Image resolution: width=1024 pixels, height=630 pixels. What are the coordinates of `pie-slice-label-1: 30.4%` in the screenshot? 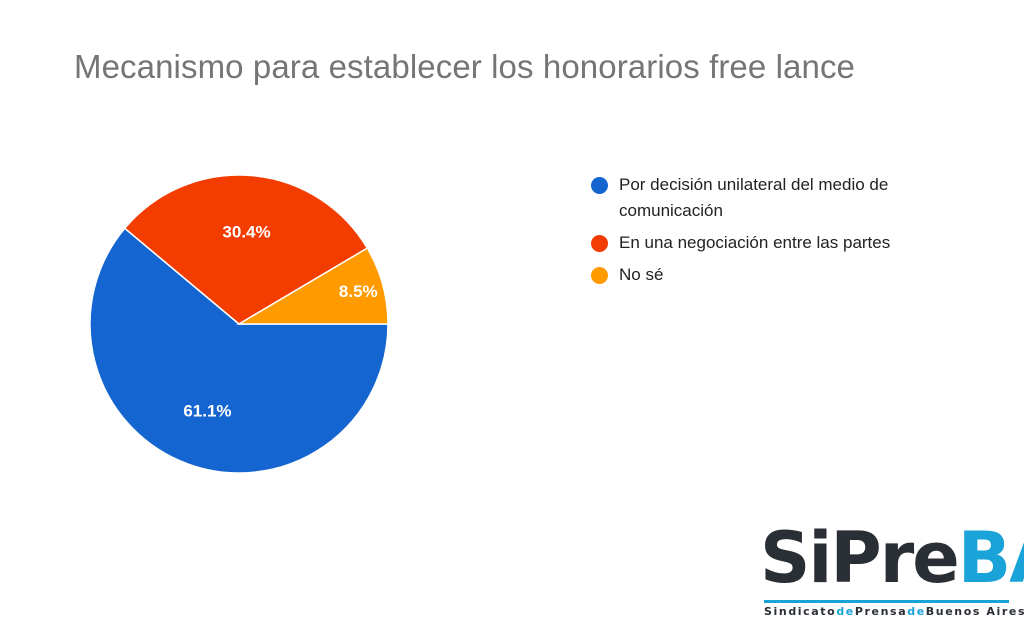 It's located at (246, 231).